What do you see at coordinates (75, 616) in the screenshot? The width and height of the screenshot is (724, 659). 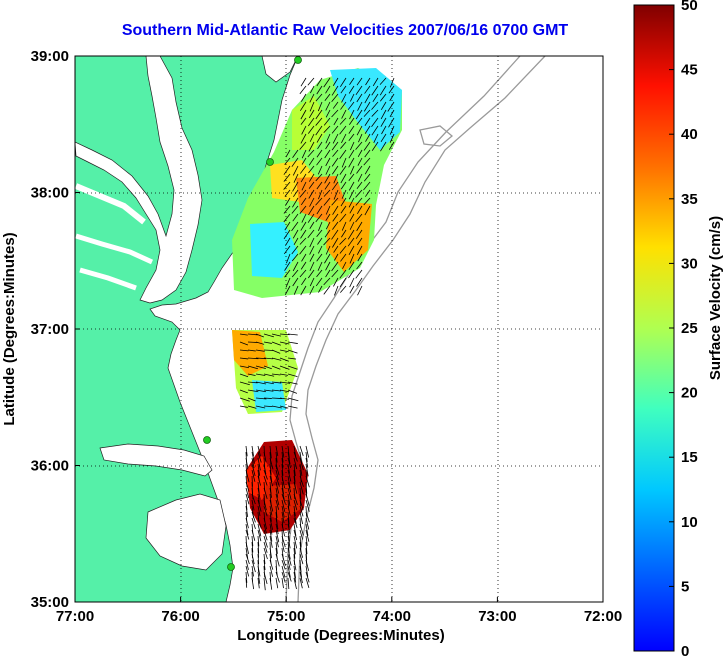 I see `x-tick-label: 77:00` at bounding box center [75, 616].